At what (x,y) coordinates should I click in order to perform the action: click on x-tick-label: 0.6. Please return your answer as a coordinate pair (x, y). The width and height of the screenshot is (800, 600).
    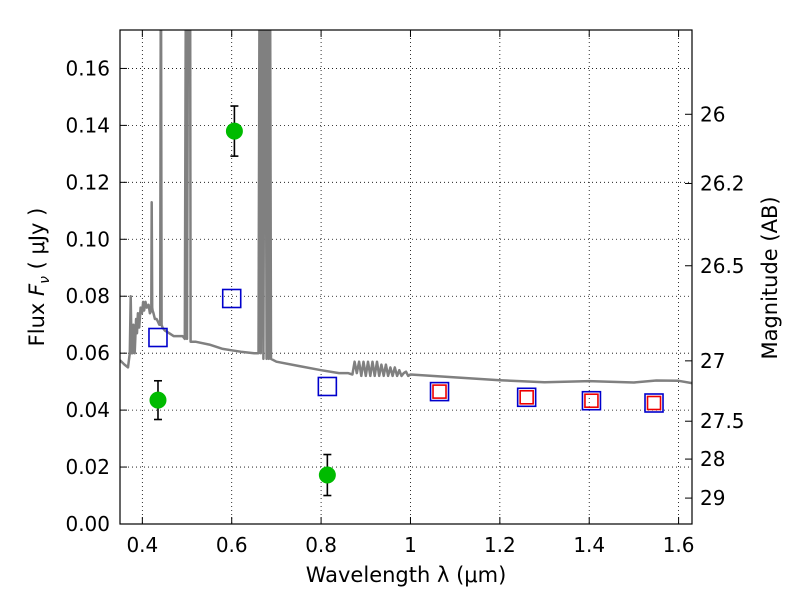
    Looking at the image, I should click on (232, 545).